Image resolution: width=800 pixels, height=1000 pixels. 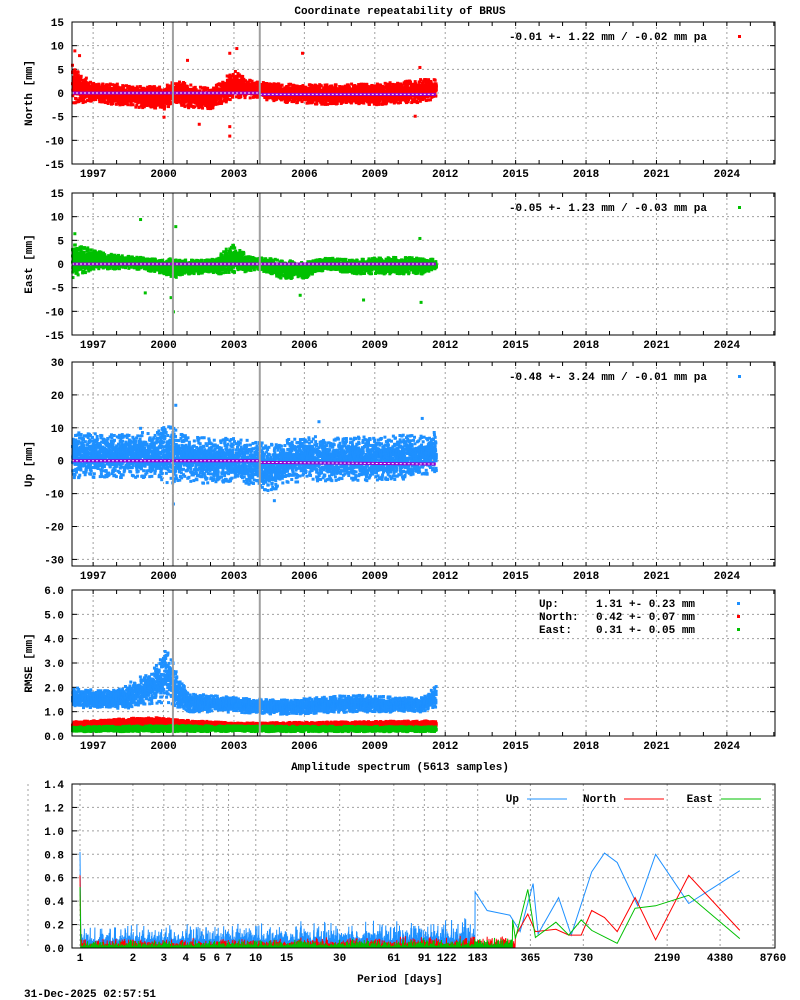 What do you see at coordinates (254, 265) in the screenshot?
I see `series-points` at bounding box center [254, 265].